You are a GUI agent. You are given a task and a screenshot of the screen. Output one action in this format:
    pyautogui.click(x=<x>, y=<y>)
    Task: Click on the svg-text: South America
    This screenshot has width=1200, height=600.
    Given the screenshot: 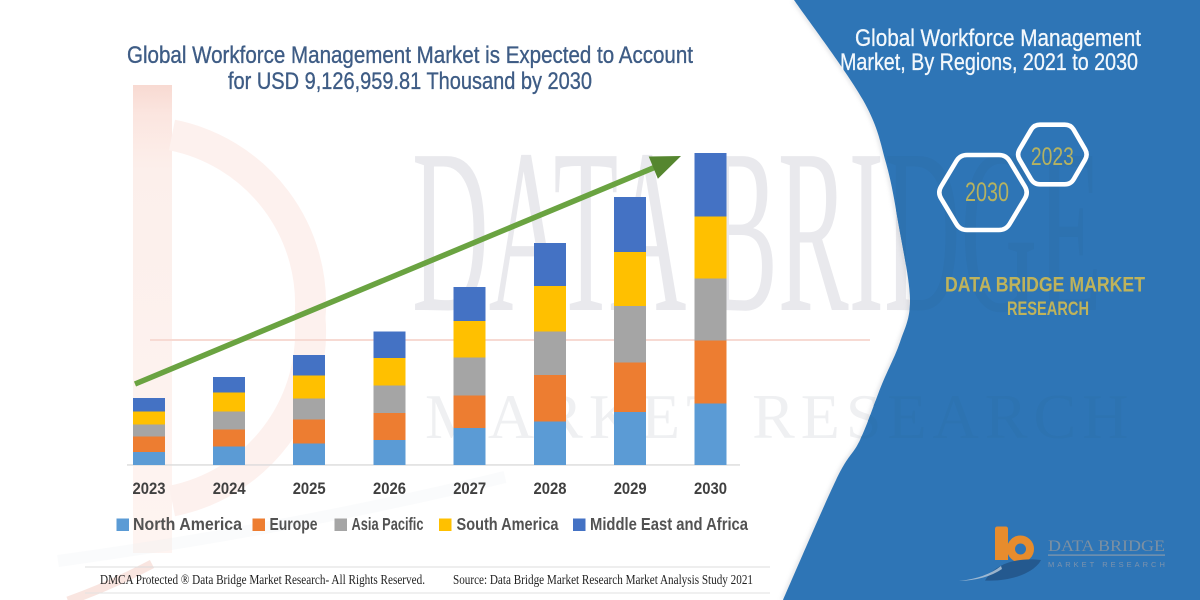 What is the action you would take?
    pyautogui.click(x=508, y=524)
    